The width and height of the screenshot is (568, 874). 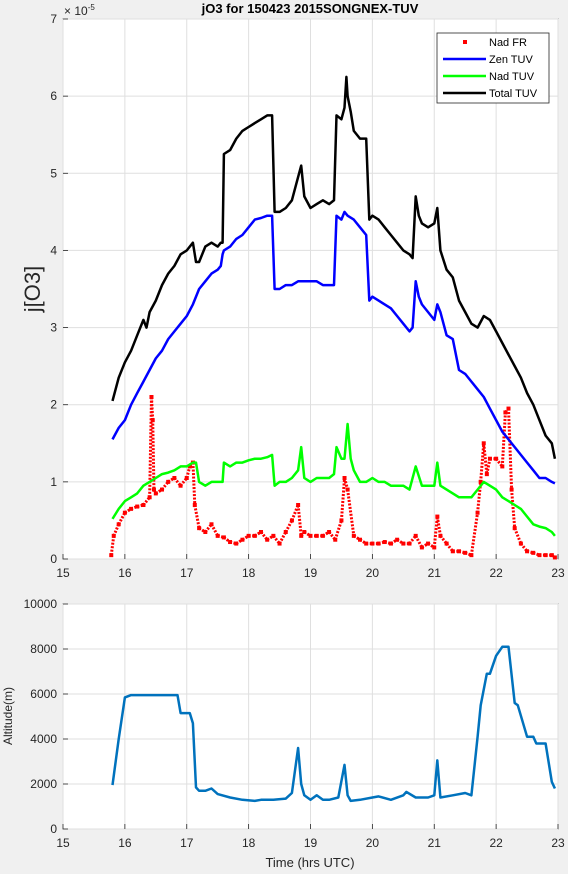 What do you see at coordinates (493, 68) in the screenshot?
I see `jo3-legend: Nad FR Zen TUV Nad TUV Total TUV` at bounding box center [493, 68].